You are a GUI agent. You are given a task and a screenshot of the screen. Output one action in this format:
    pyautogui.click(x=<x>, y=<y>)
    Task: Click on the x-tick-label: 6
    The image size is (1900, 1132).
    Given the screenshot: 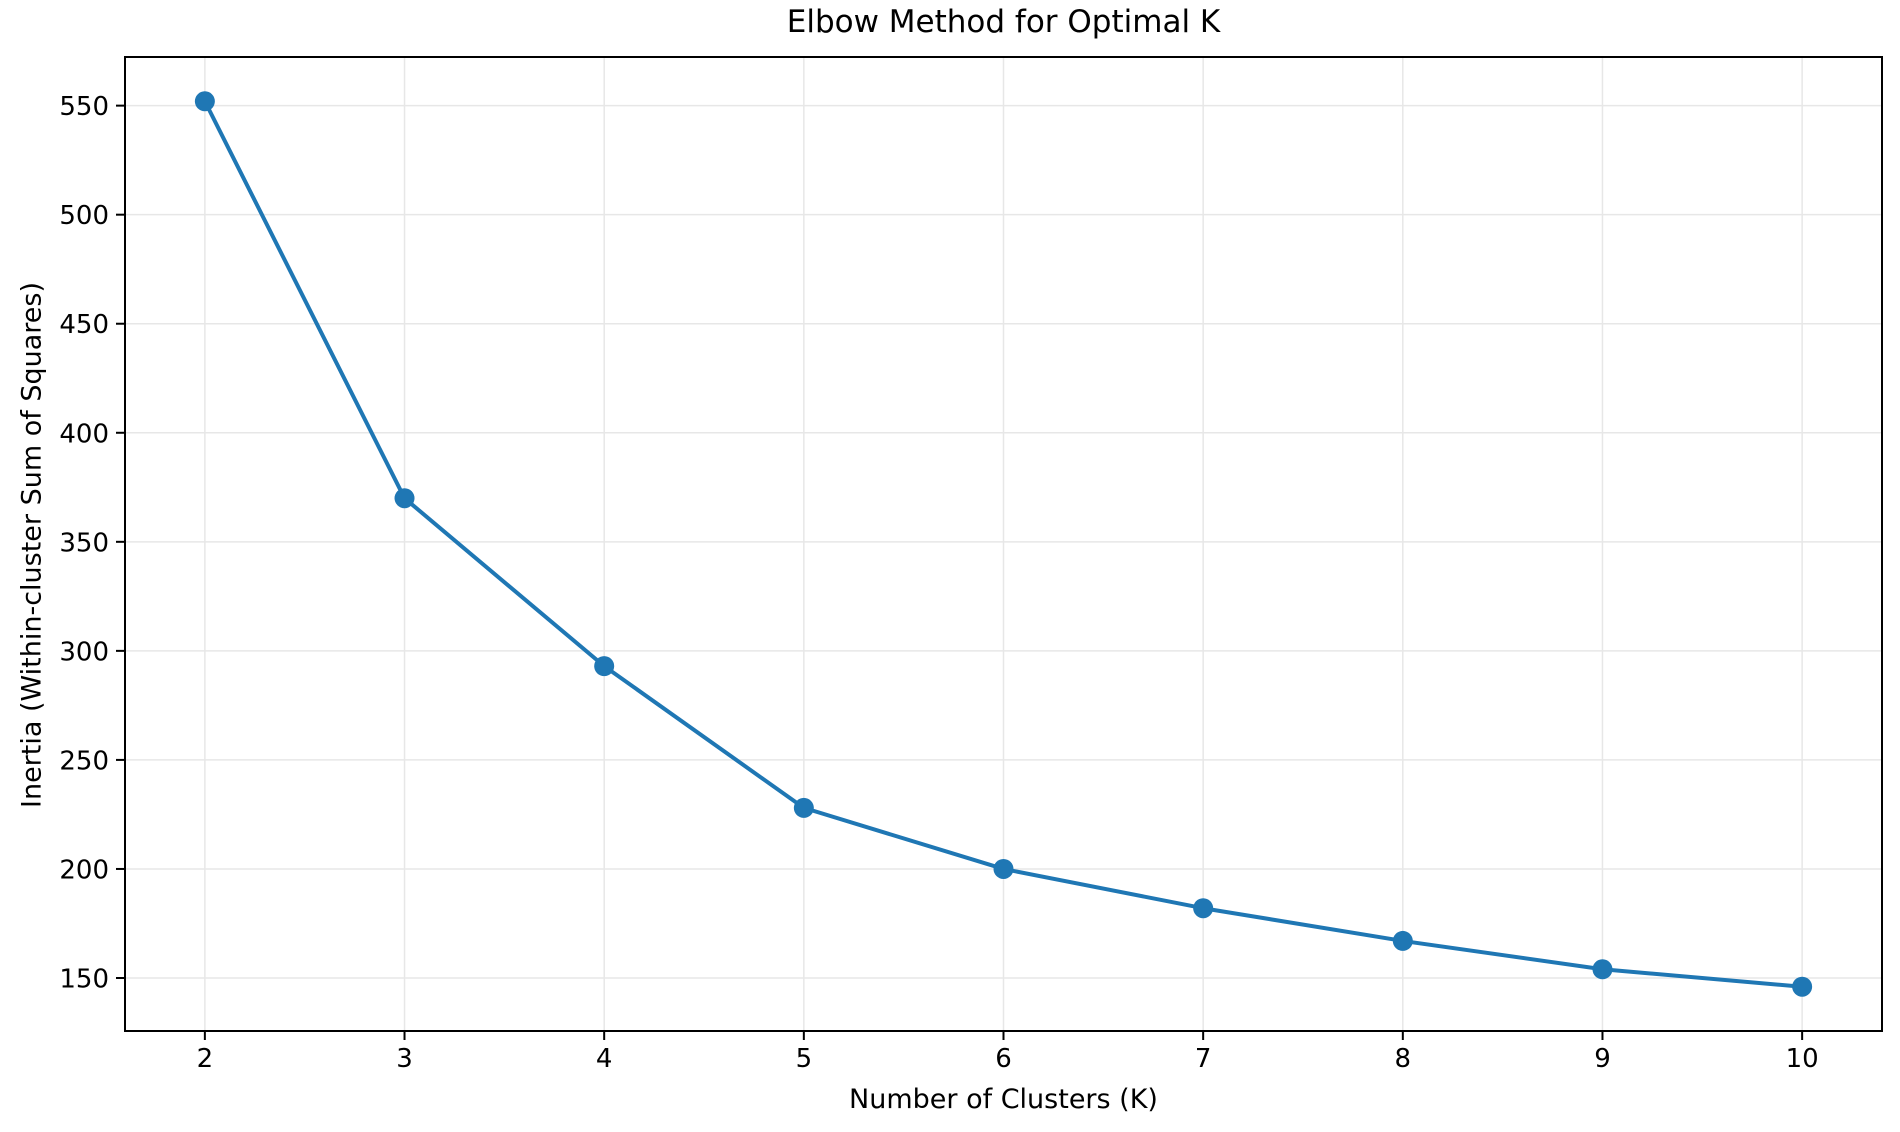 What is the action you would take?
    pyautogui.click(x=1003, y=1059)
    